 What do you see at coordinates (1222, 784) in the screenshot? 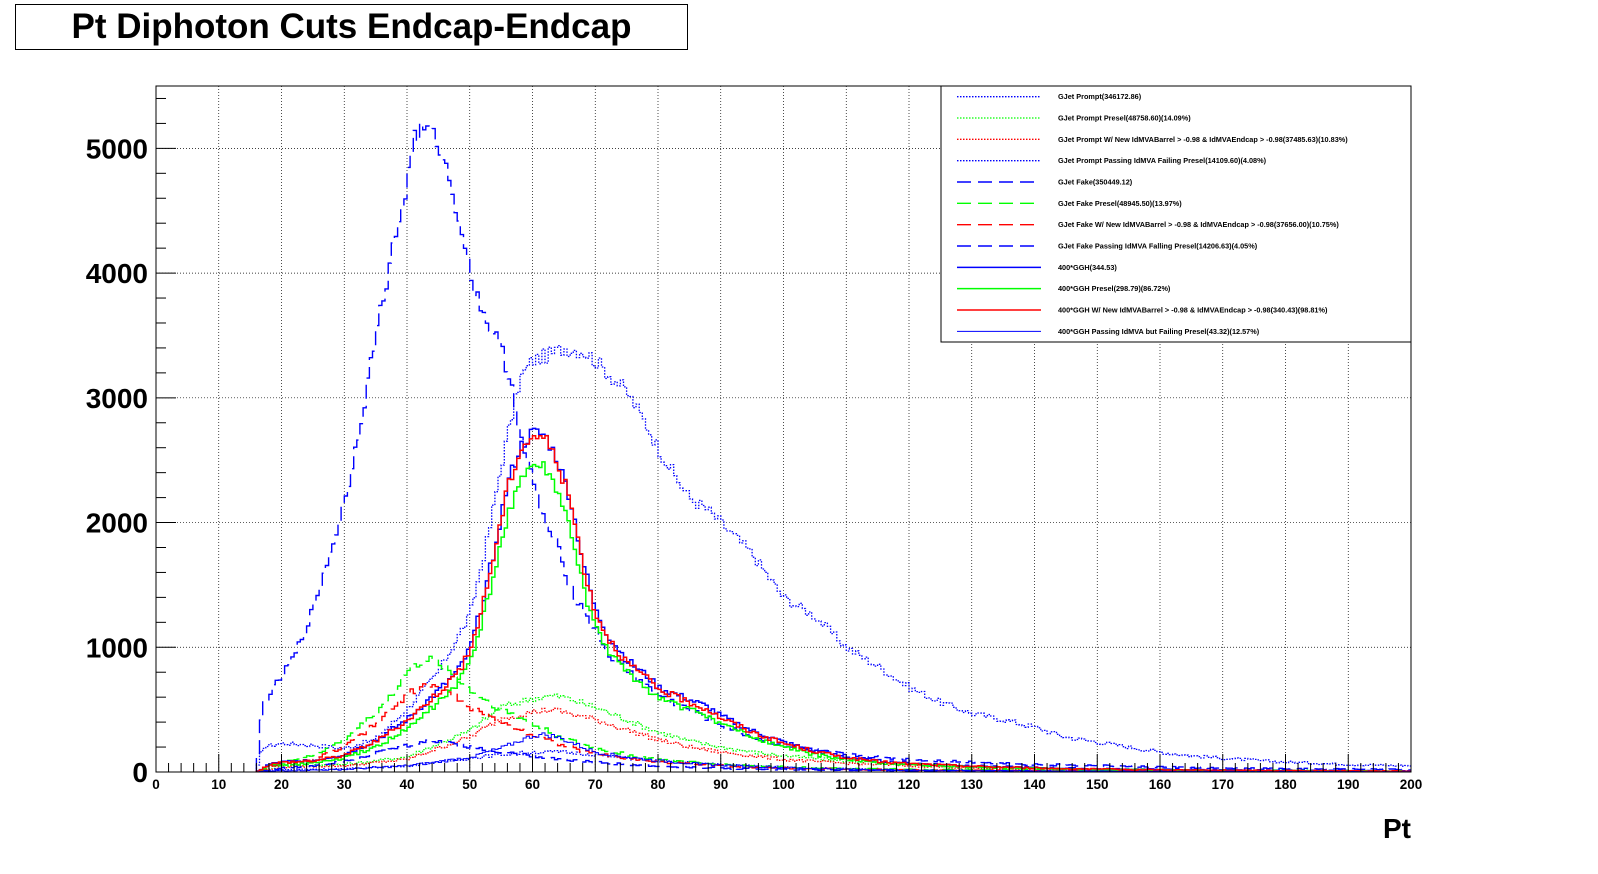
I see `x-tick-label: 170` at bounding box center [1222, 784].